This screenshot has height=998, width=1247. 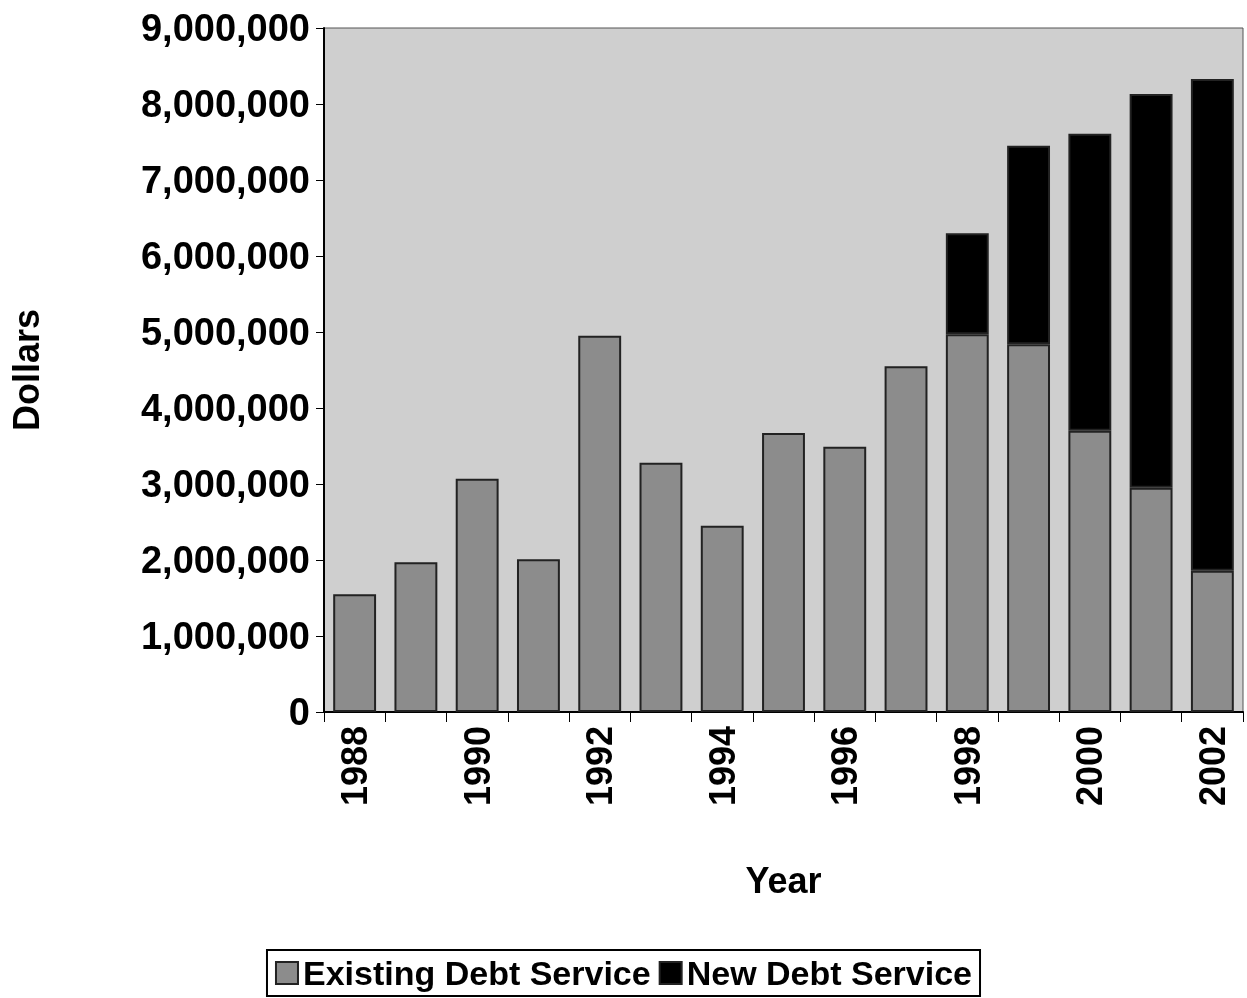 What do you see at coordinates (1090, 766) in the screenshot?
I see `x-tick-label: 2000` at bounding box center [1090, 766].